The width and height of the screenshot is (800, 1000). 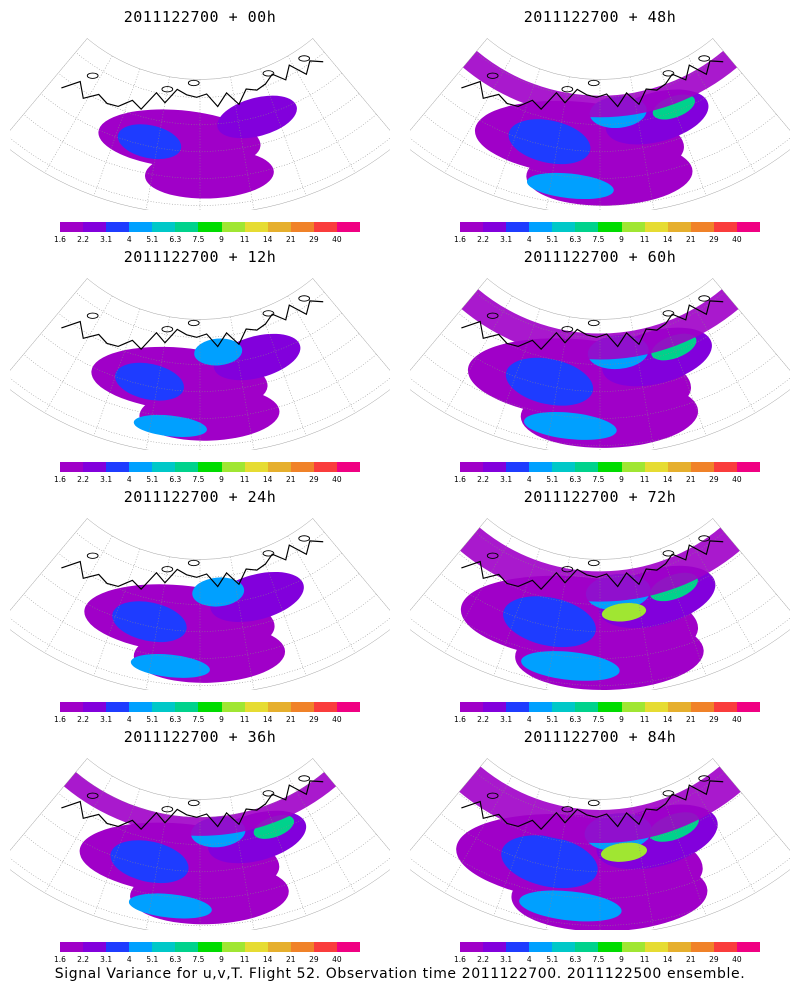 I want to click on panel-title: 2011122700 + 12h, so click(x=200, y=257).